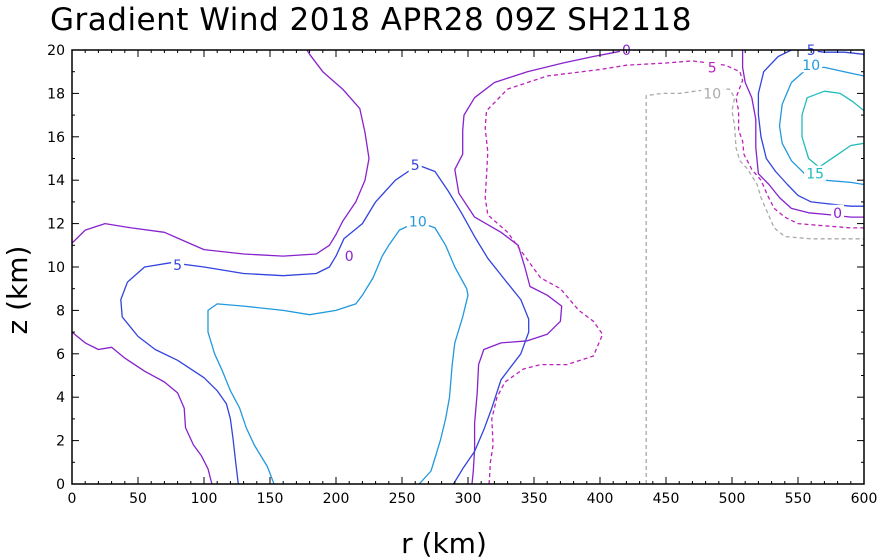 This screenshot has width=879, height=560. What do you see at coordinates (56, 181) in the screenshot?
I see `y-tick-label: 14` at bounding box center [56, 181].